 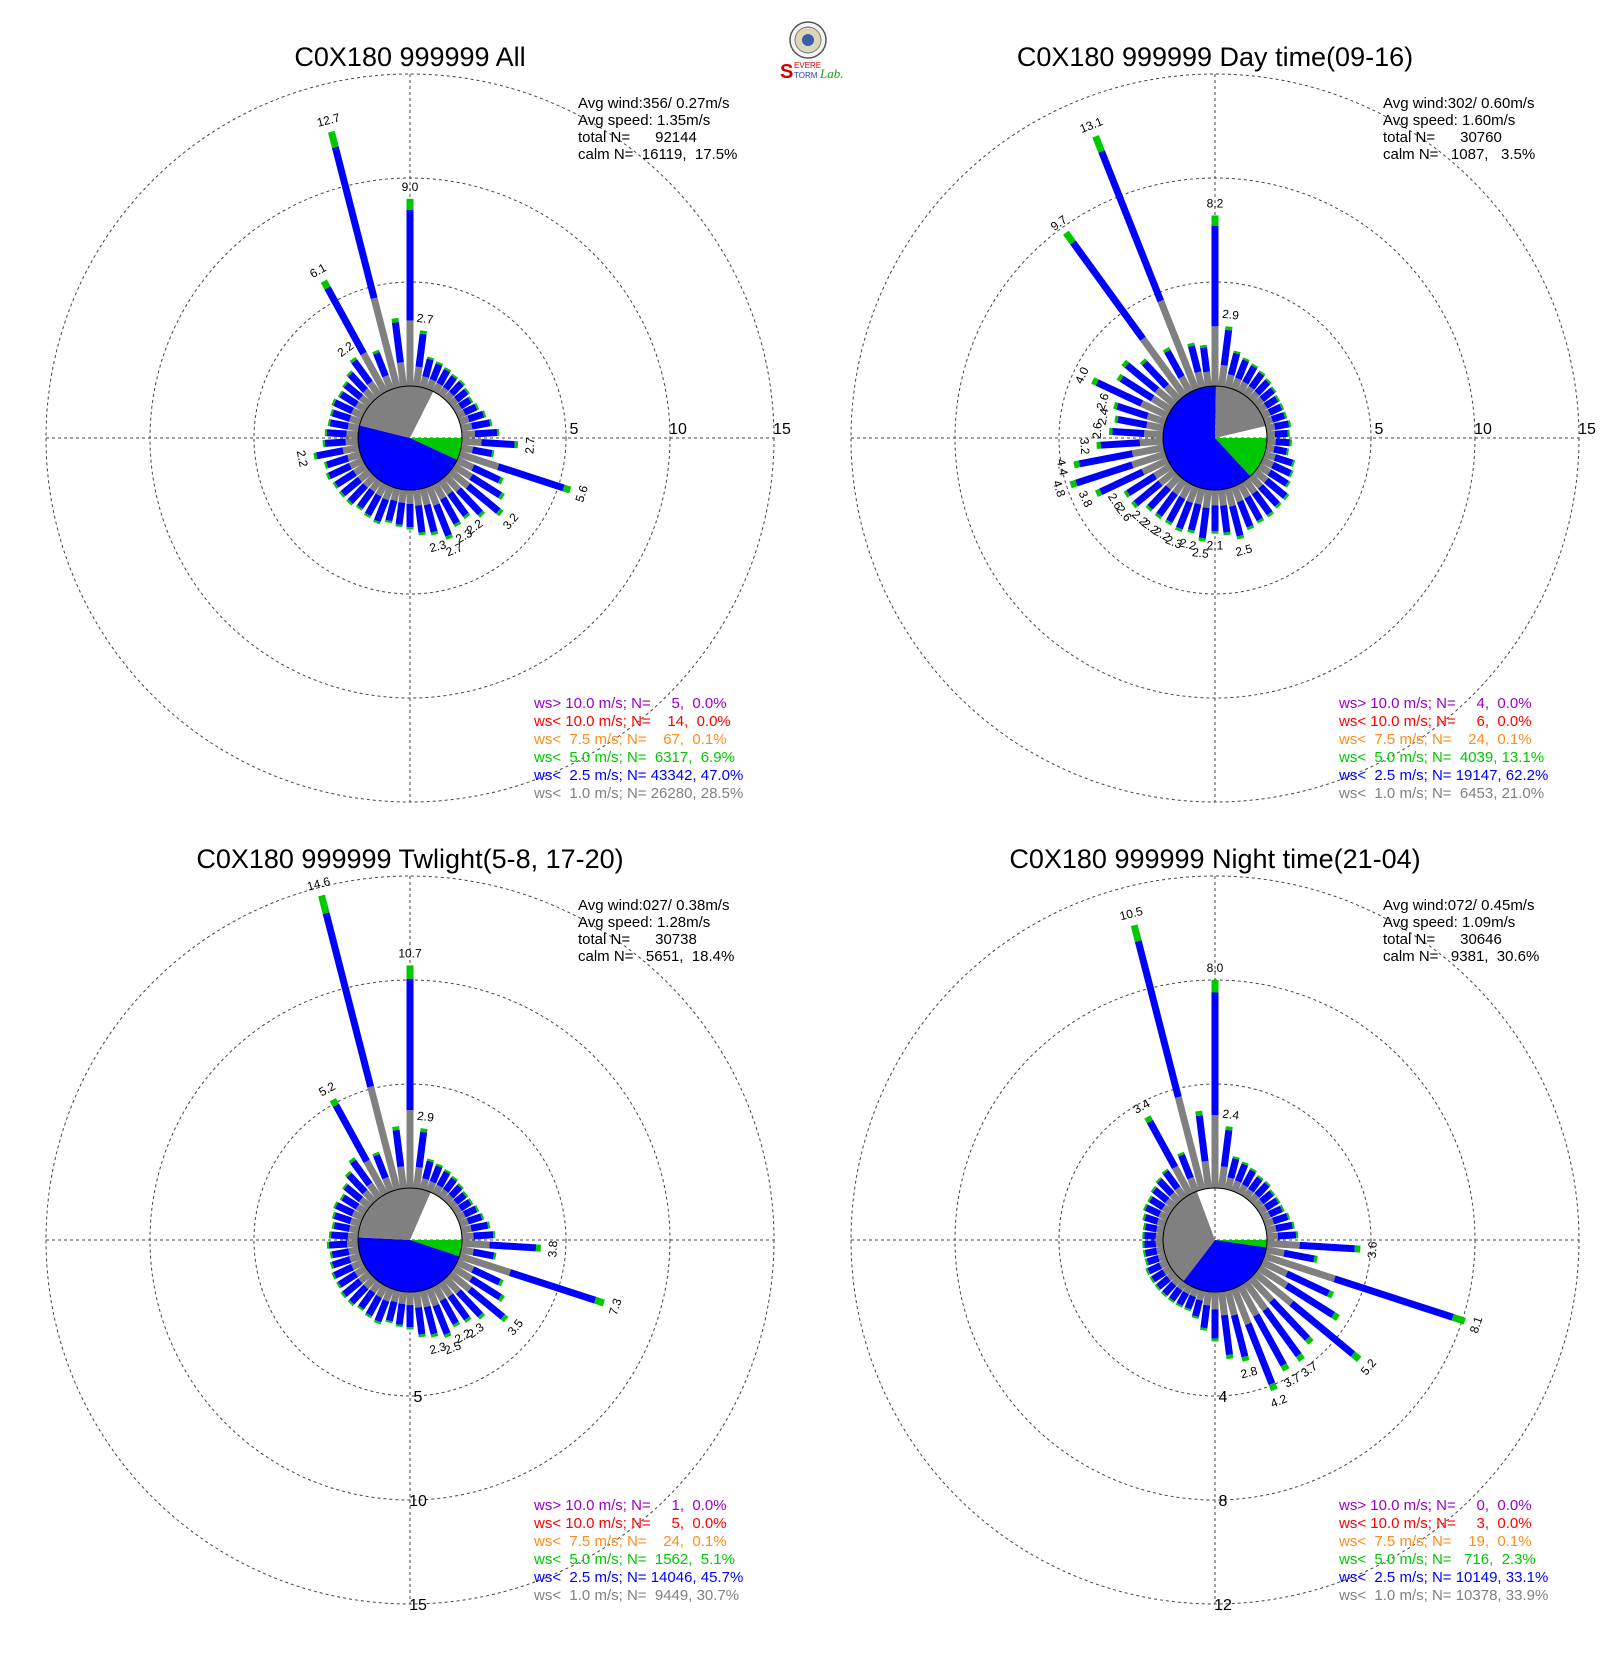 I want to click on petal-label: 4.4, so click(x=1062, y=467).